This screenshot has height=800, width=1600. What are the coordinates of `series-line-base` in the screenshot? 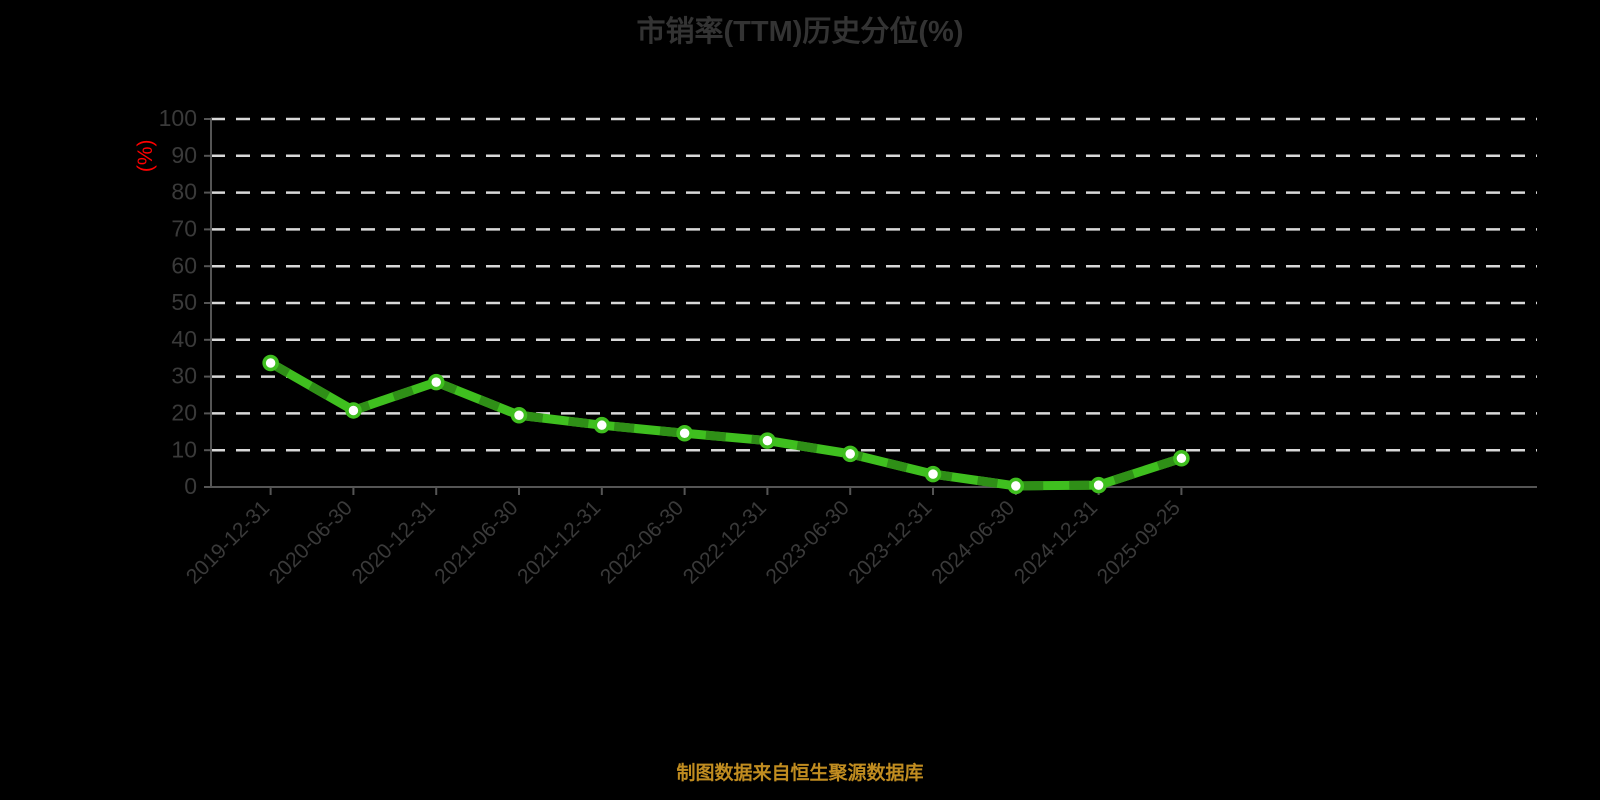 It's located at (726, 424).